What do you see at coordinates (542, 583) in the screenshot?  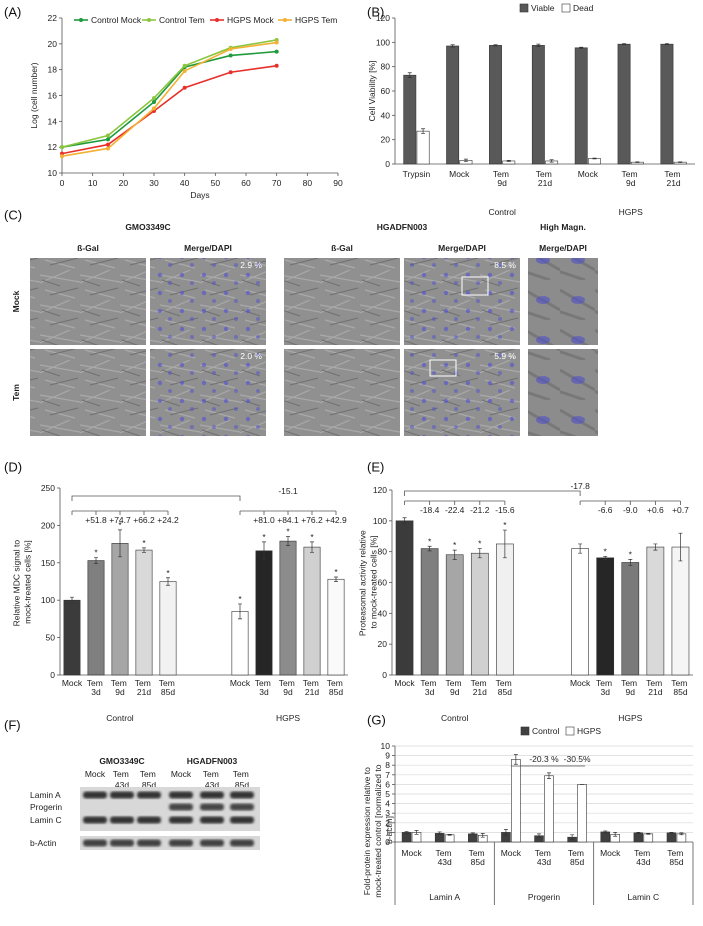 I see `axis` at bounding box center [542, 583].